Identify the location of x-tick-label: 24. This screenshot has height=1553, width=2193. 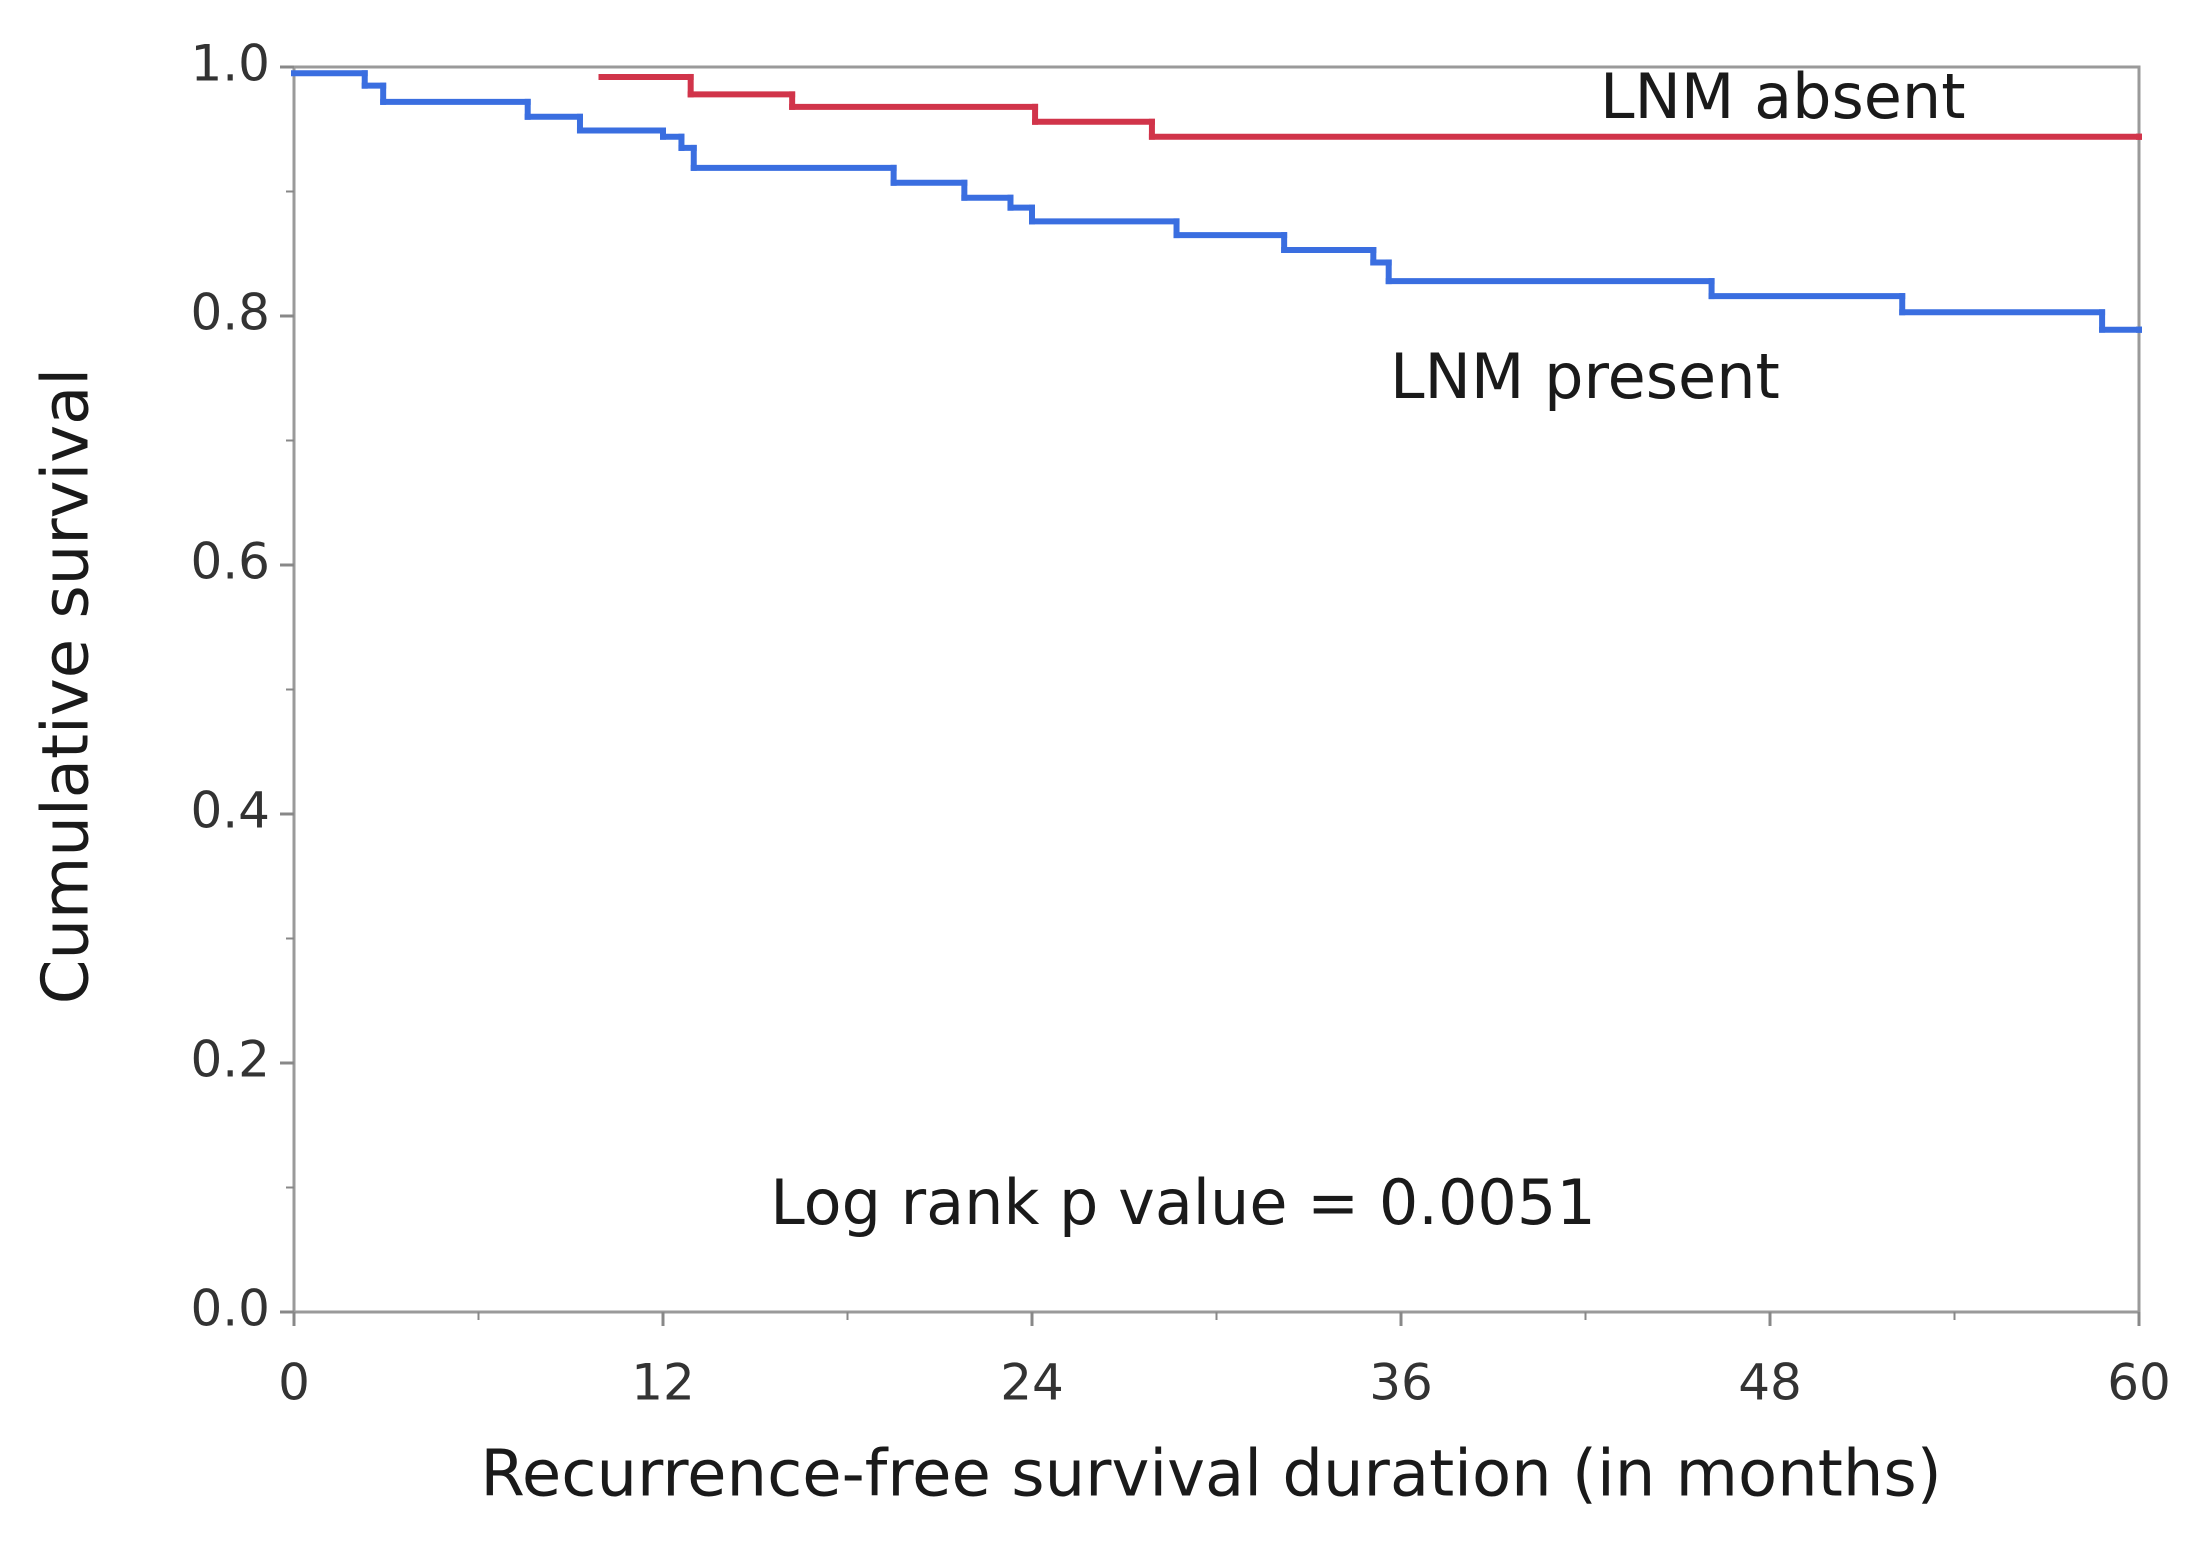
(1032, 1383).